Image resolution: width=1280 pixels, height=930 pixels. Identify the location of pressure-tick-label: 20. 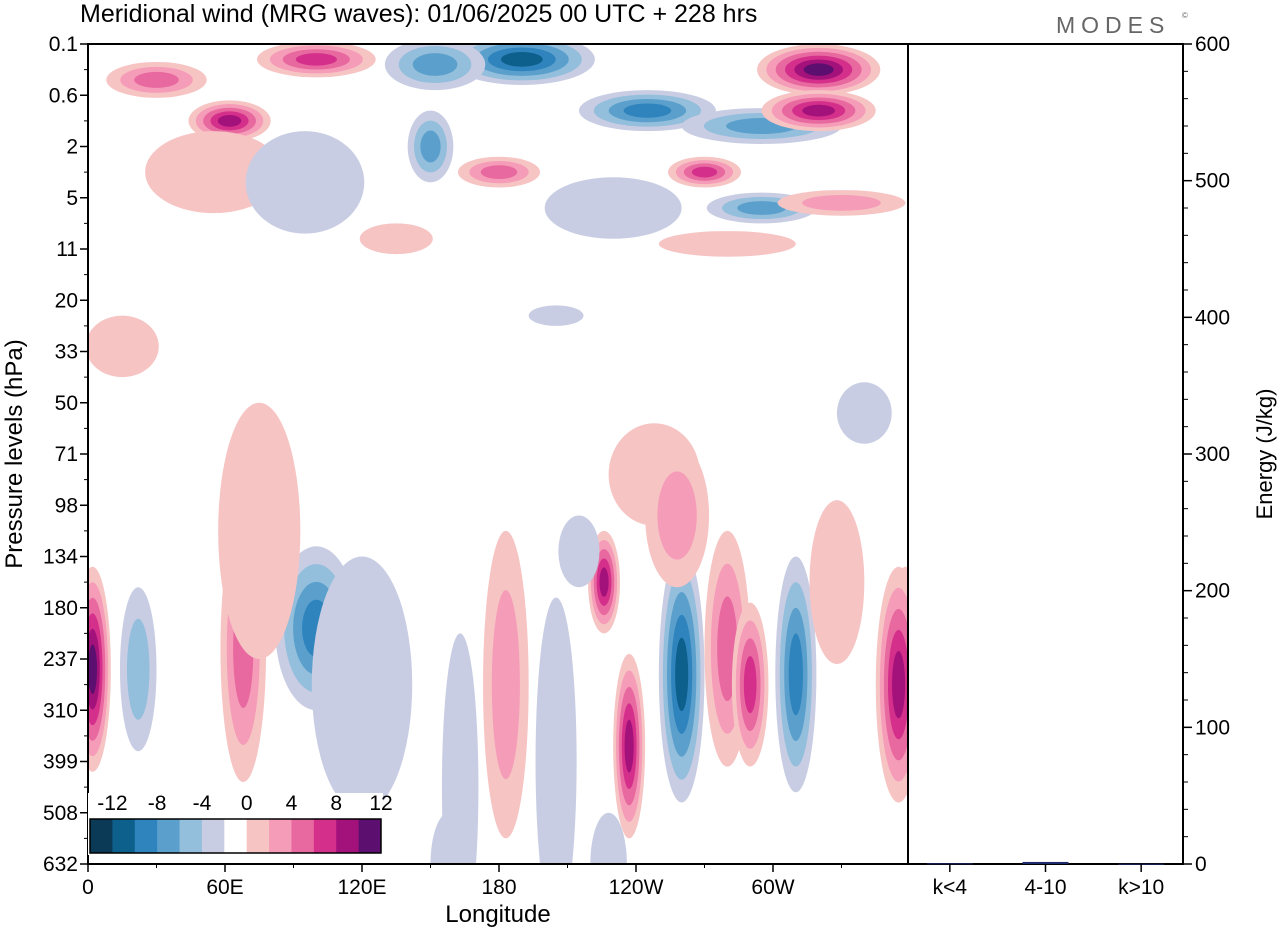
(66, 300).